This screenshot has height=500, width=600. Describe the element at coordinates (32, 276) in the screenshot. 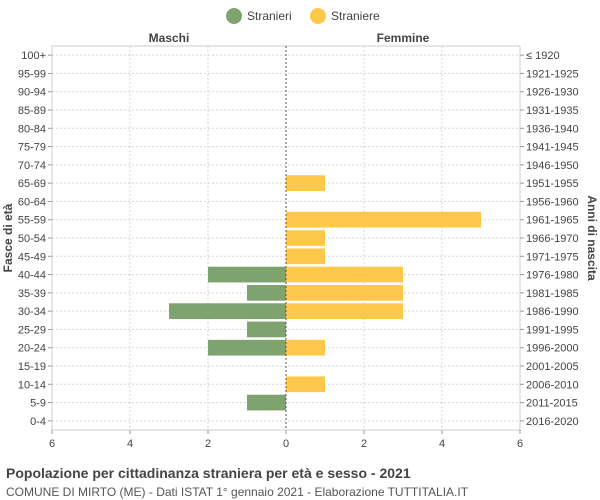

I see `age-label: 40-44` at that location.